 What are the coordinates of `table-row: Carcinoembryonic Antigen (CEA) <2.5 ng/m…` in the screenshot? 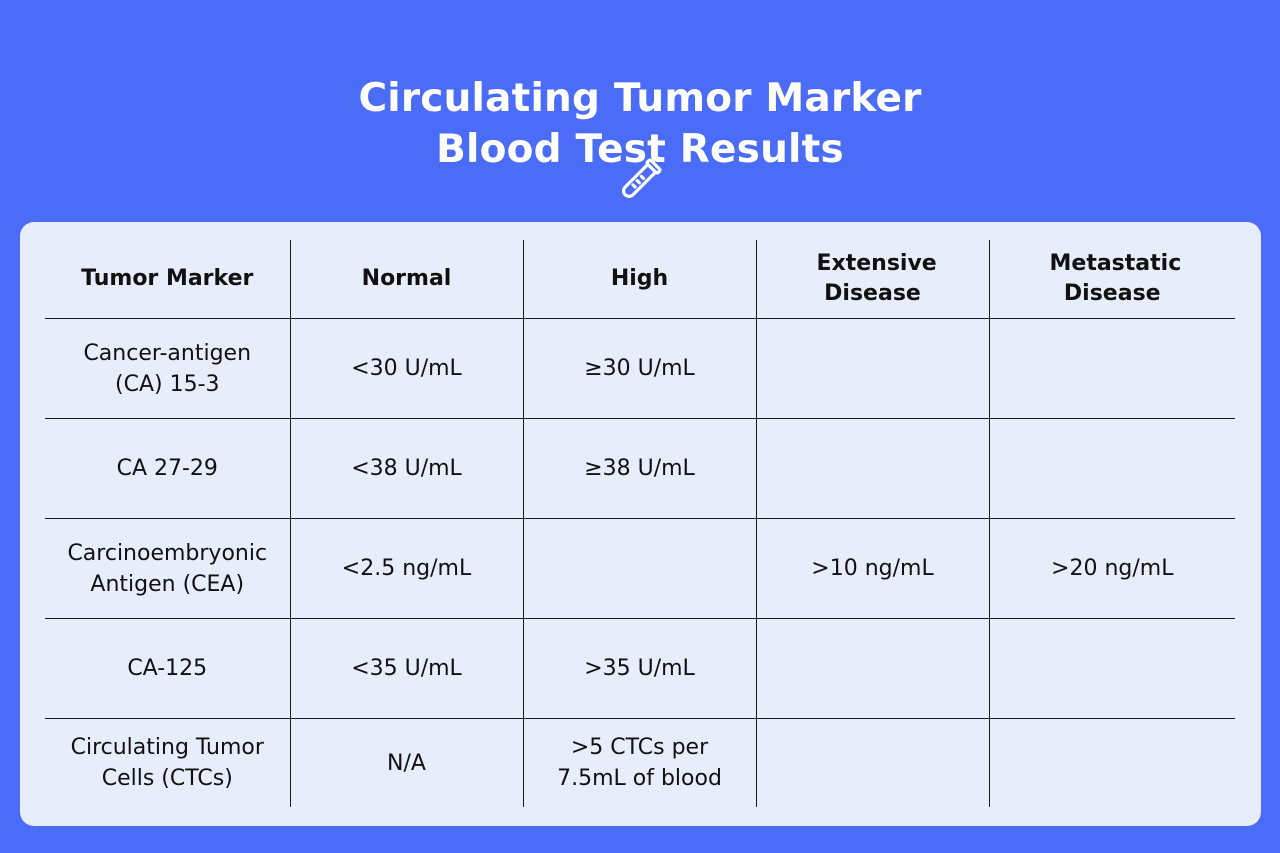 It's located at (640, 568).